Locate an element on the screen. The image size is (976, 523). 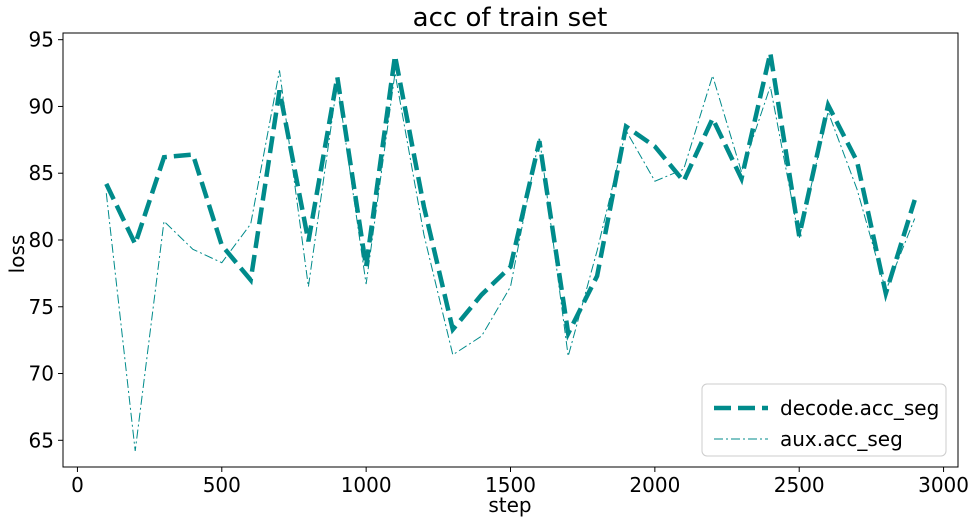
x-tick-label: 2000 is located at coordinates (654, 485).